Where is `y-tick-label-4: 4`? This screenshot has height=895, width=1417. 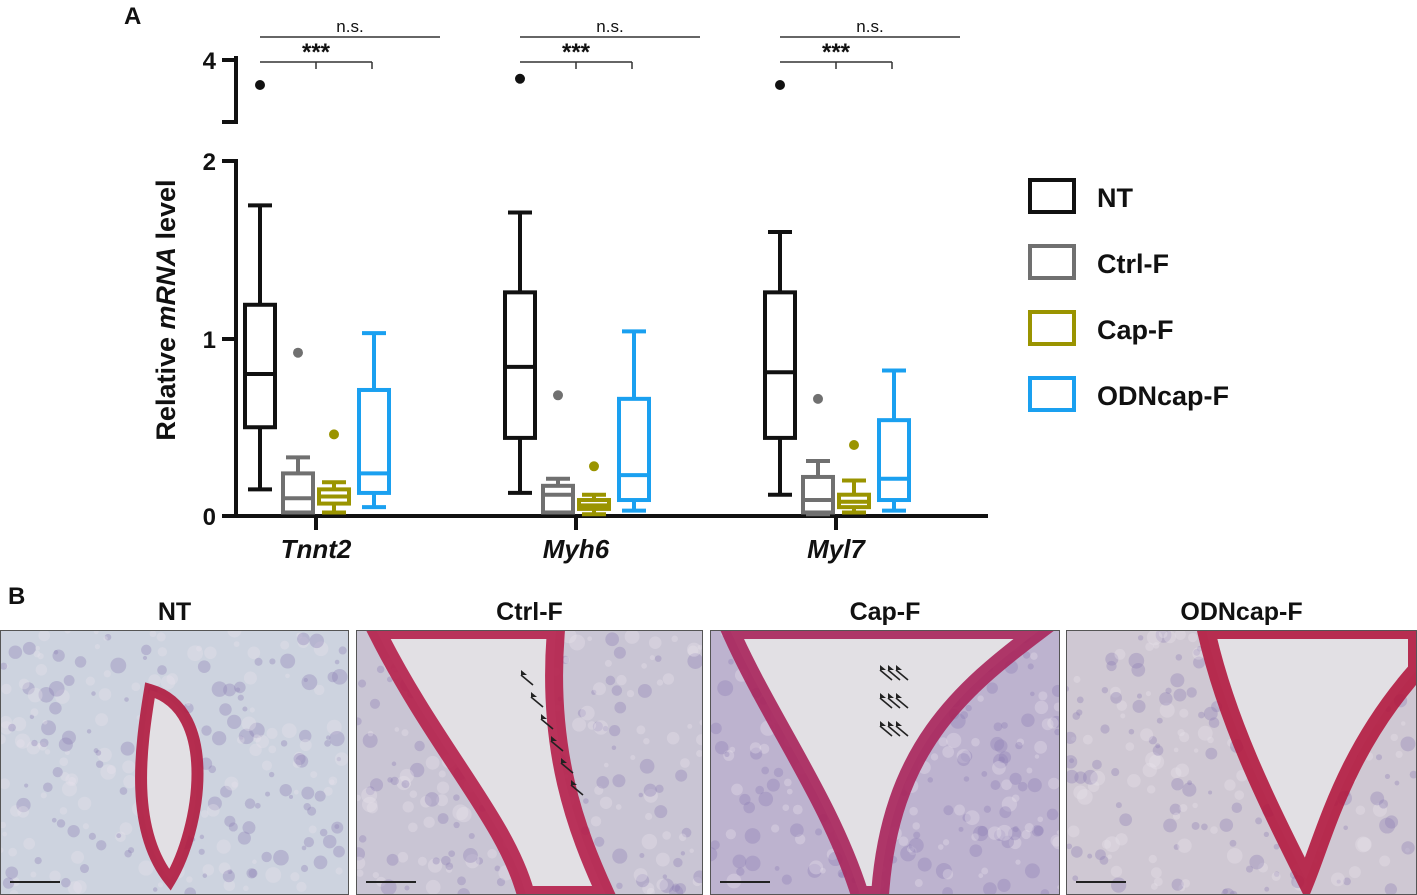
y-tick-label-4: 4 is located at coordinates (210, 61).